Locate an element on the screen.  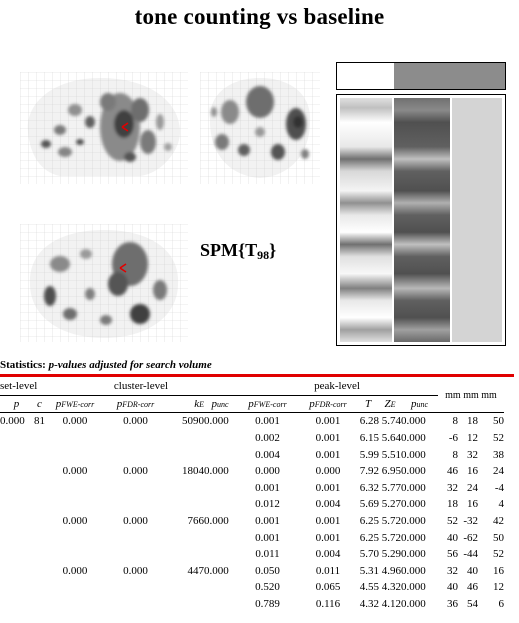
coord-y-cell: 54 is located at coordinates (472, 604).